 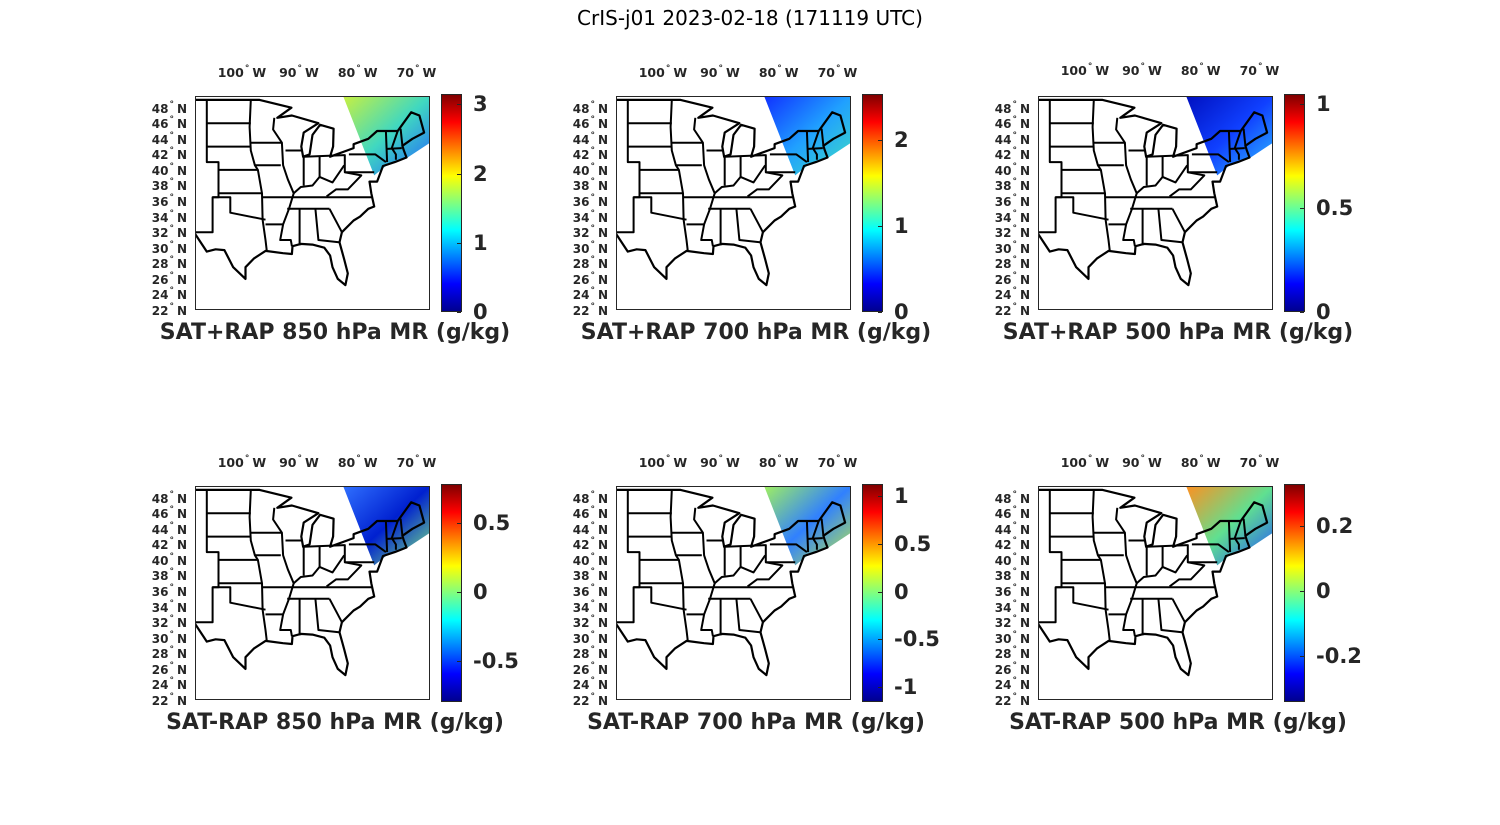 What do you see at coordinates (901, 139) in the screenshot?
I see `colorbar-tick-label: 2` at bounding box center [901, 139].